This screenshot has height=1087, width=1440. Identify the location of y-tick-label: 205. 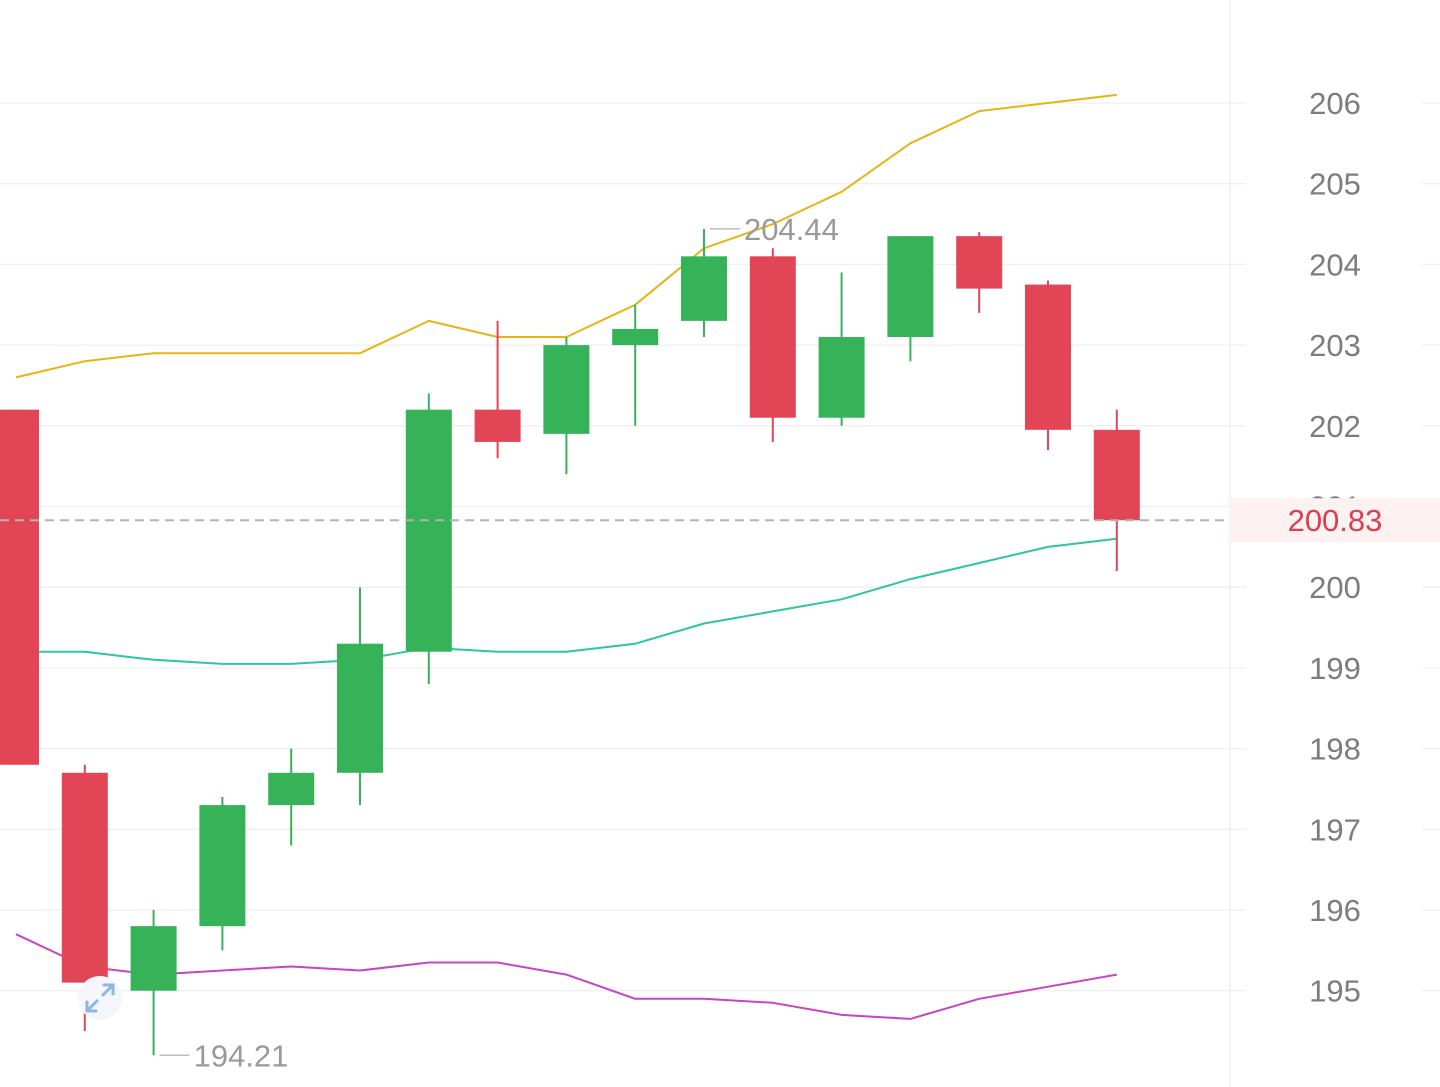
(1335, 184).